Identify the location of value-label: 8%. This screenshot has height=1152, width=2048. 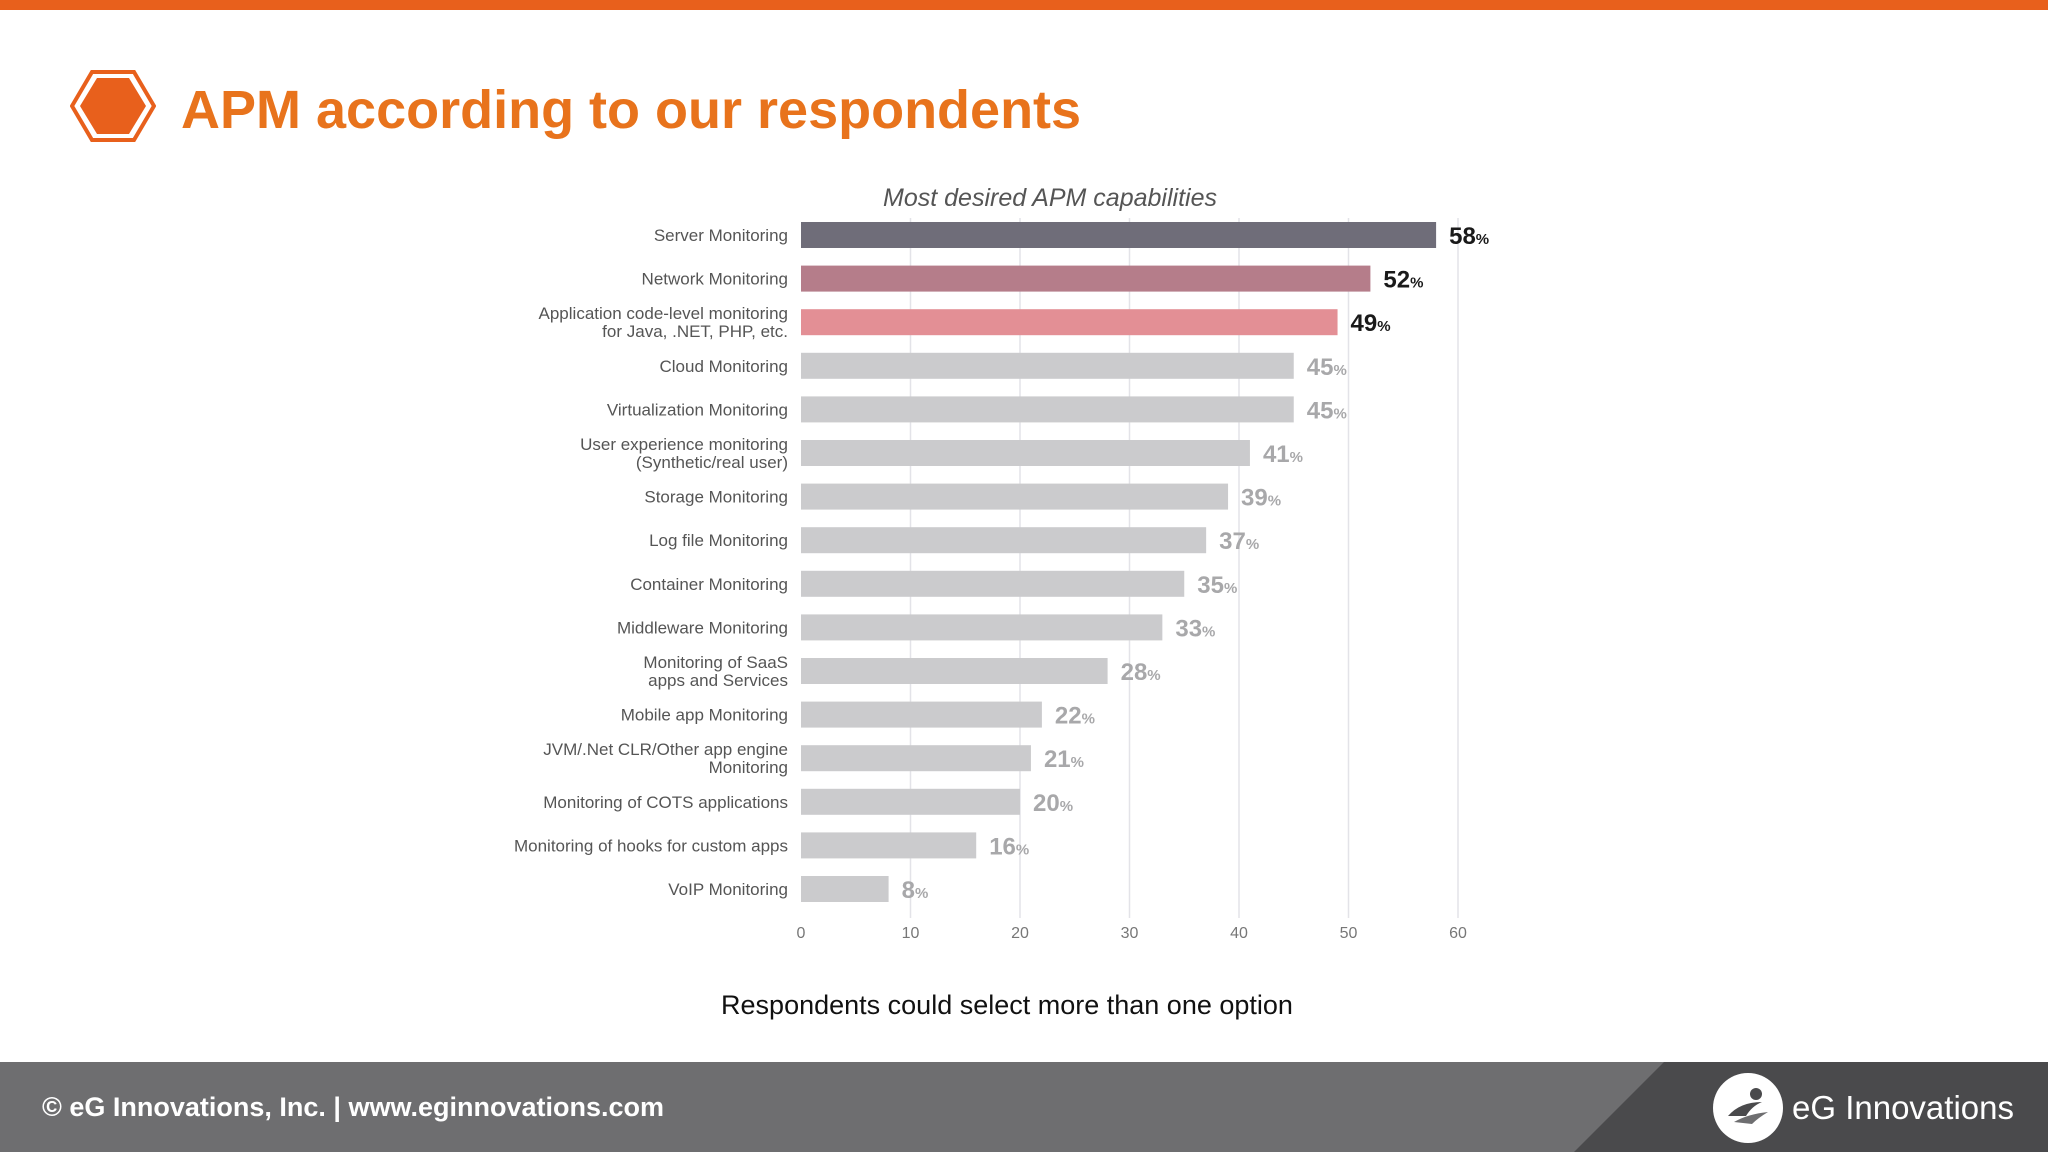
(915, 890).